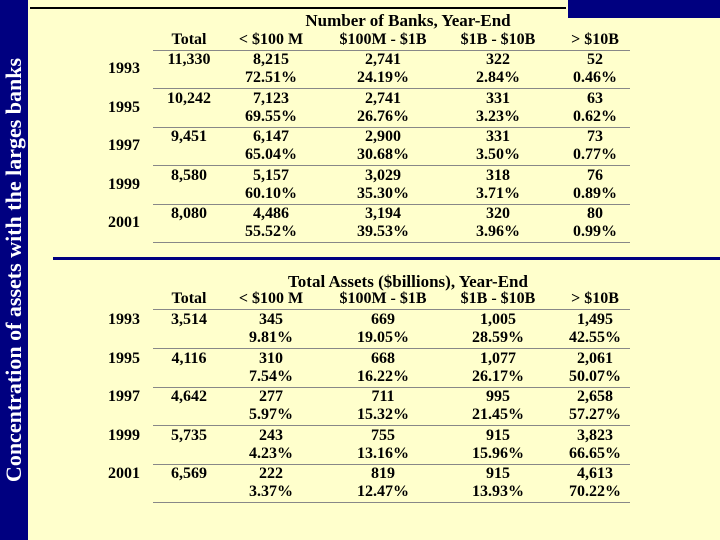 This screenshot has width=720, height=540. I want to click on banks-cell-percent: 0.89%, so click(595, 193).